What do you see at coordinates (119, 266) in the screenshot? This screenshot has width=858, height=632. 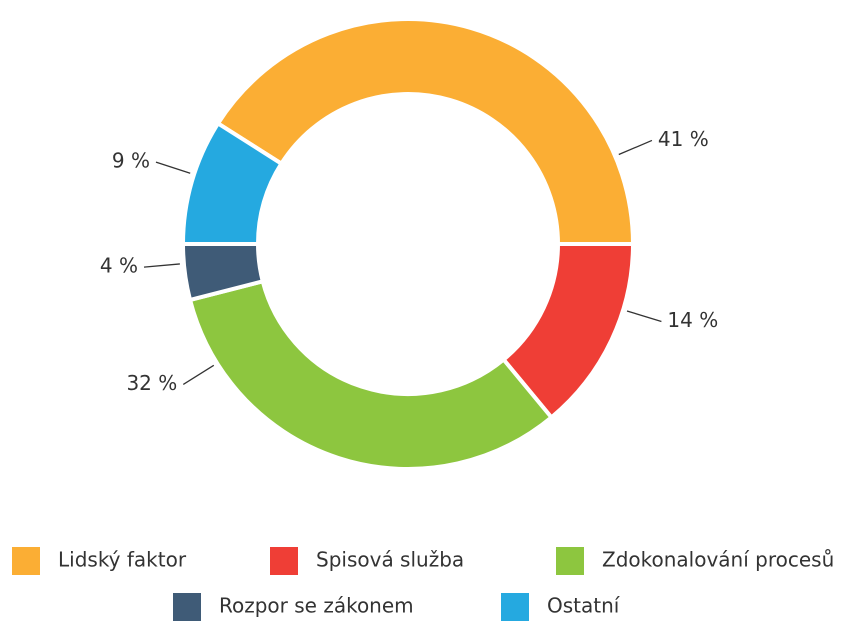 I see `data-label: 4 %` at bounding box center [119, 266].